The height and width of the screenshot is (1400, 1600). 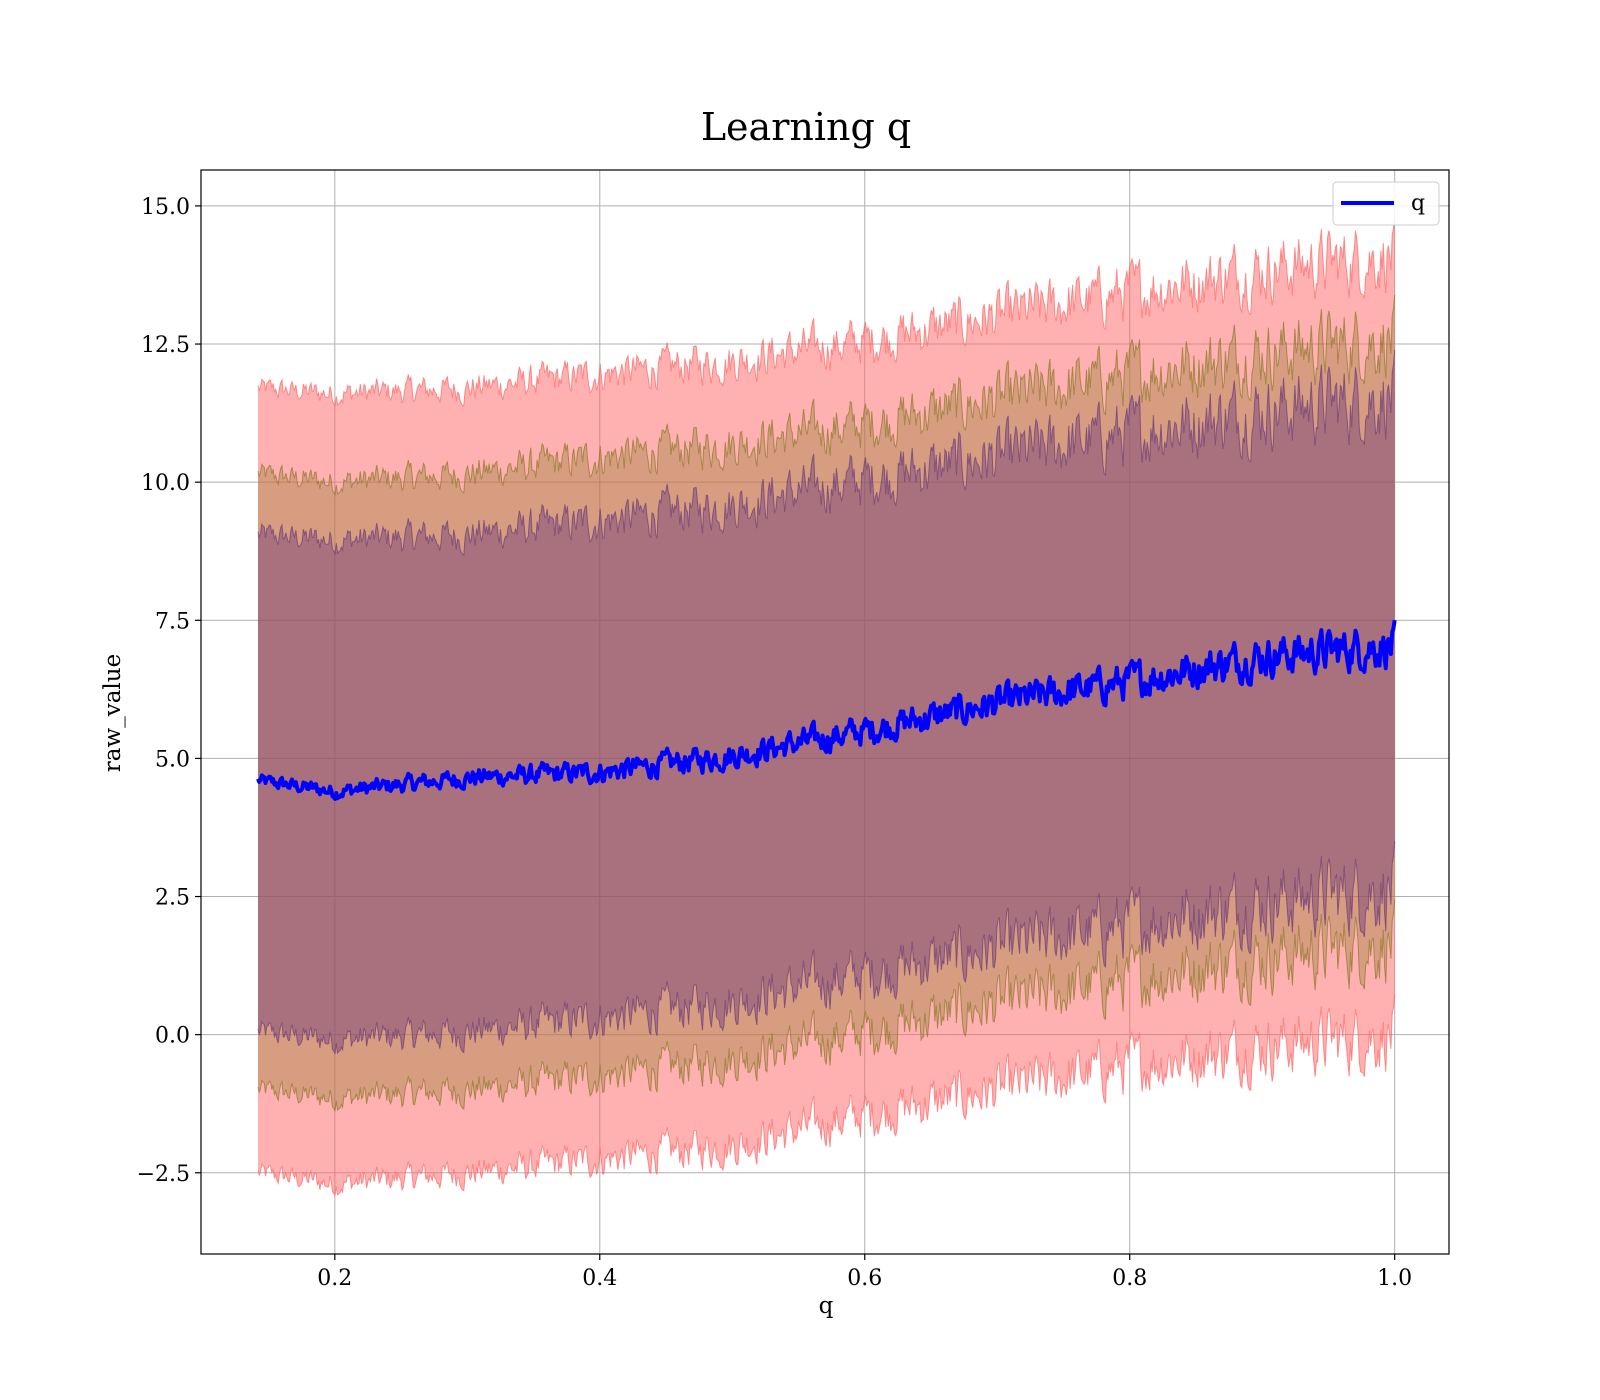 I want to click on y-axis-label: raw_value, so click(x=113, y=713).